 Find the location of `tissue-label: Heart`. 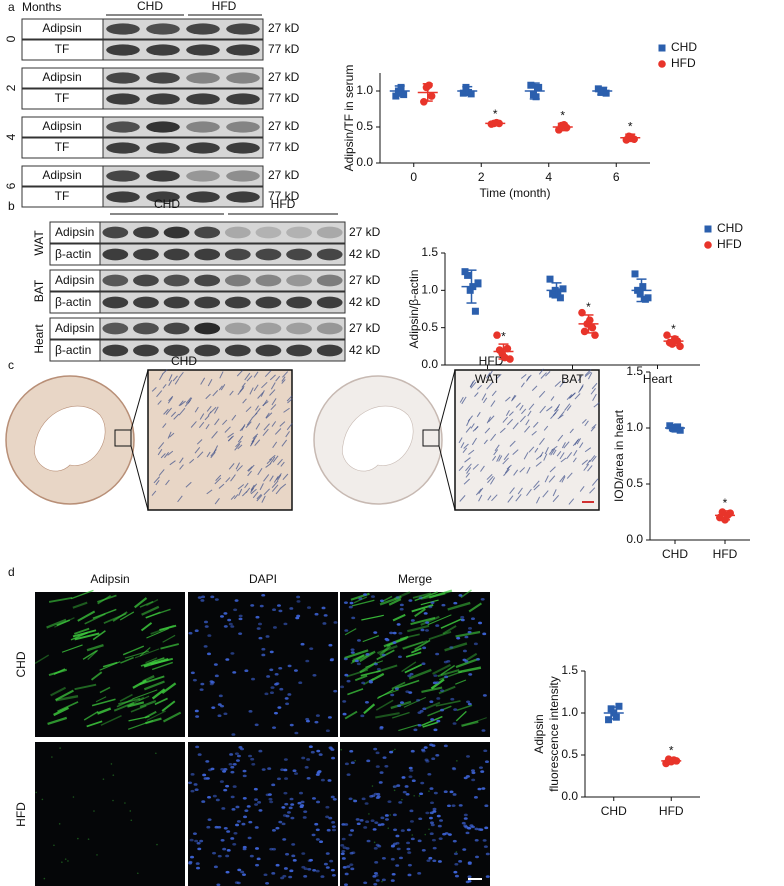

tissue-label: Heart is located at coordinates (39, 339).